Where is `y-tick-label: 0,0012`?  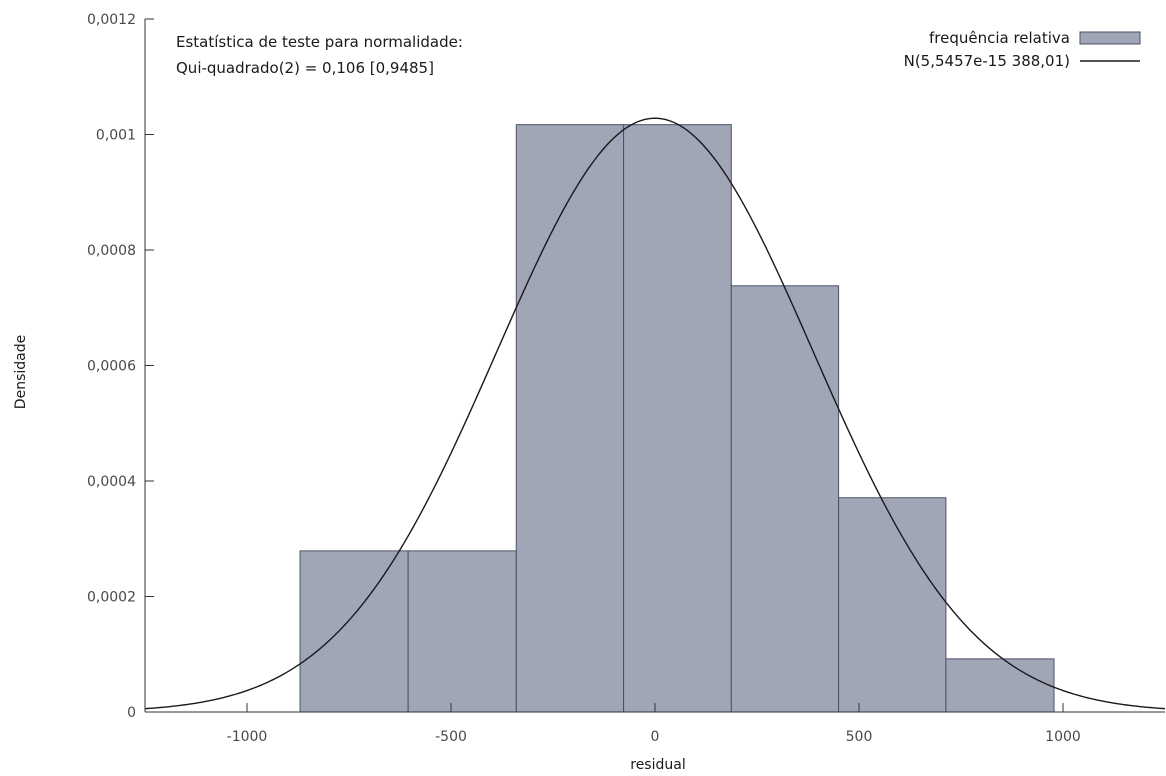 y-tick-label: 0,0012 is located at coordinates (111, 20).